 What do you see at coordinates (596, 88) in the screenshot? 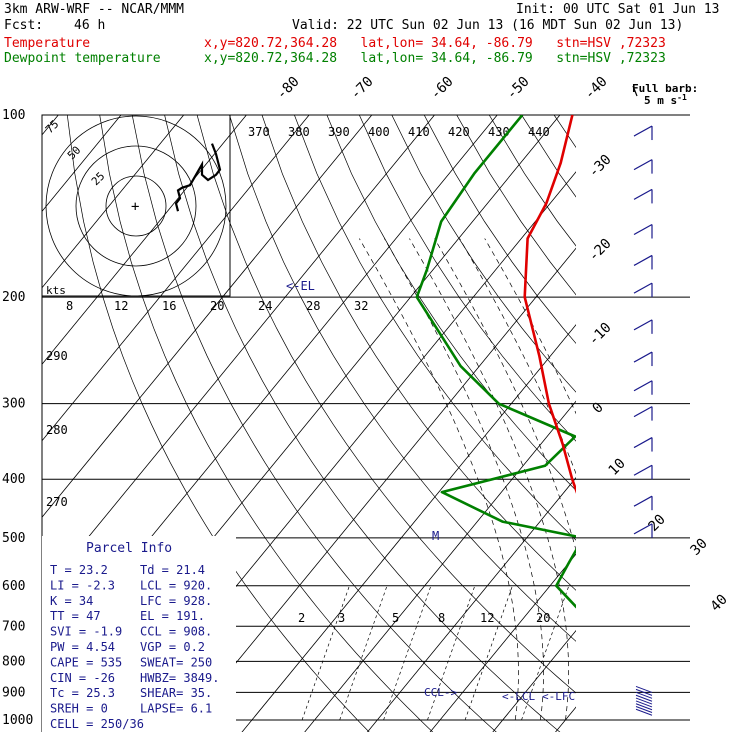
I see `isotherm-label: -40` at bounding box center [596, 88].